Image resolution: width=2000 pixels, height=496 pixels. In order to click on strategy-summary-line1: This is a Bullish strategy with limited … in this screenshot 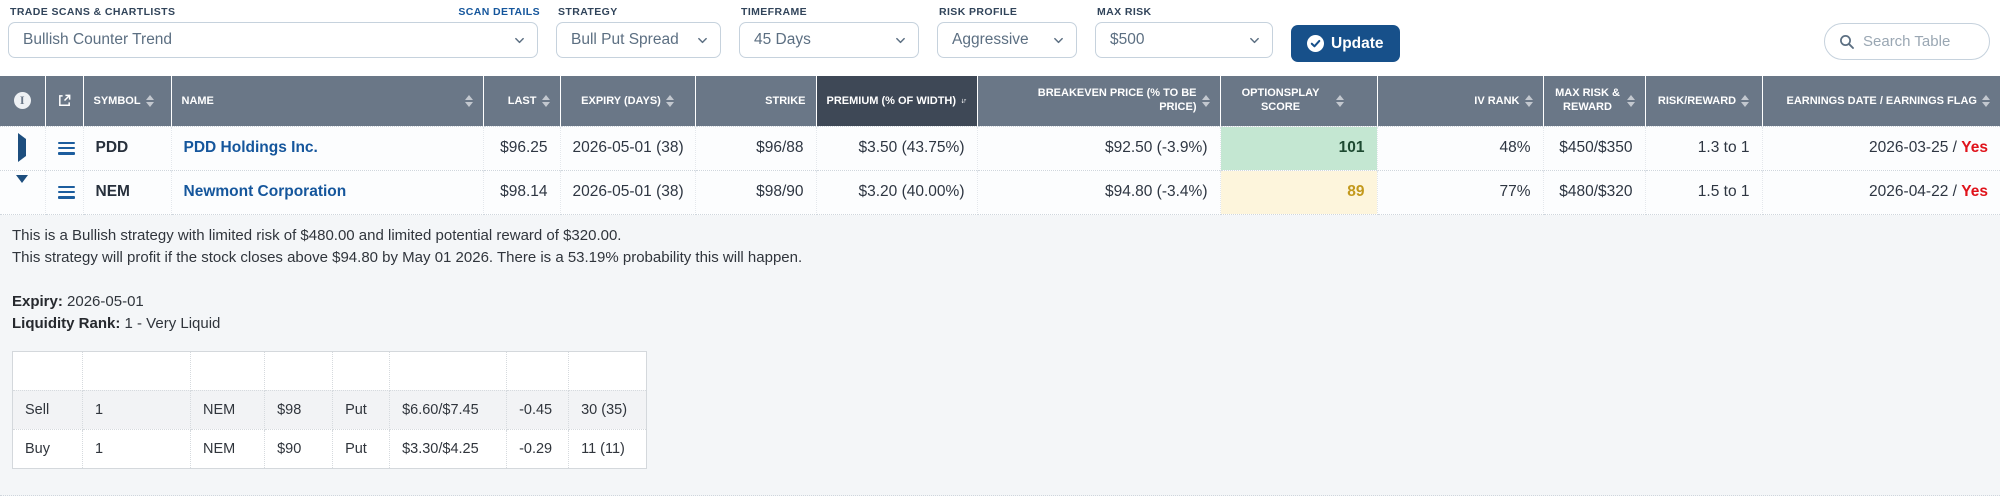, I will do `click(317, 235)`.